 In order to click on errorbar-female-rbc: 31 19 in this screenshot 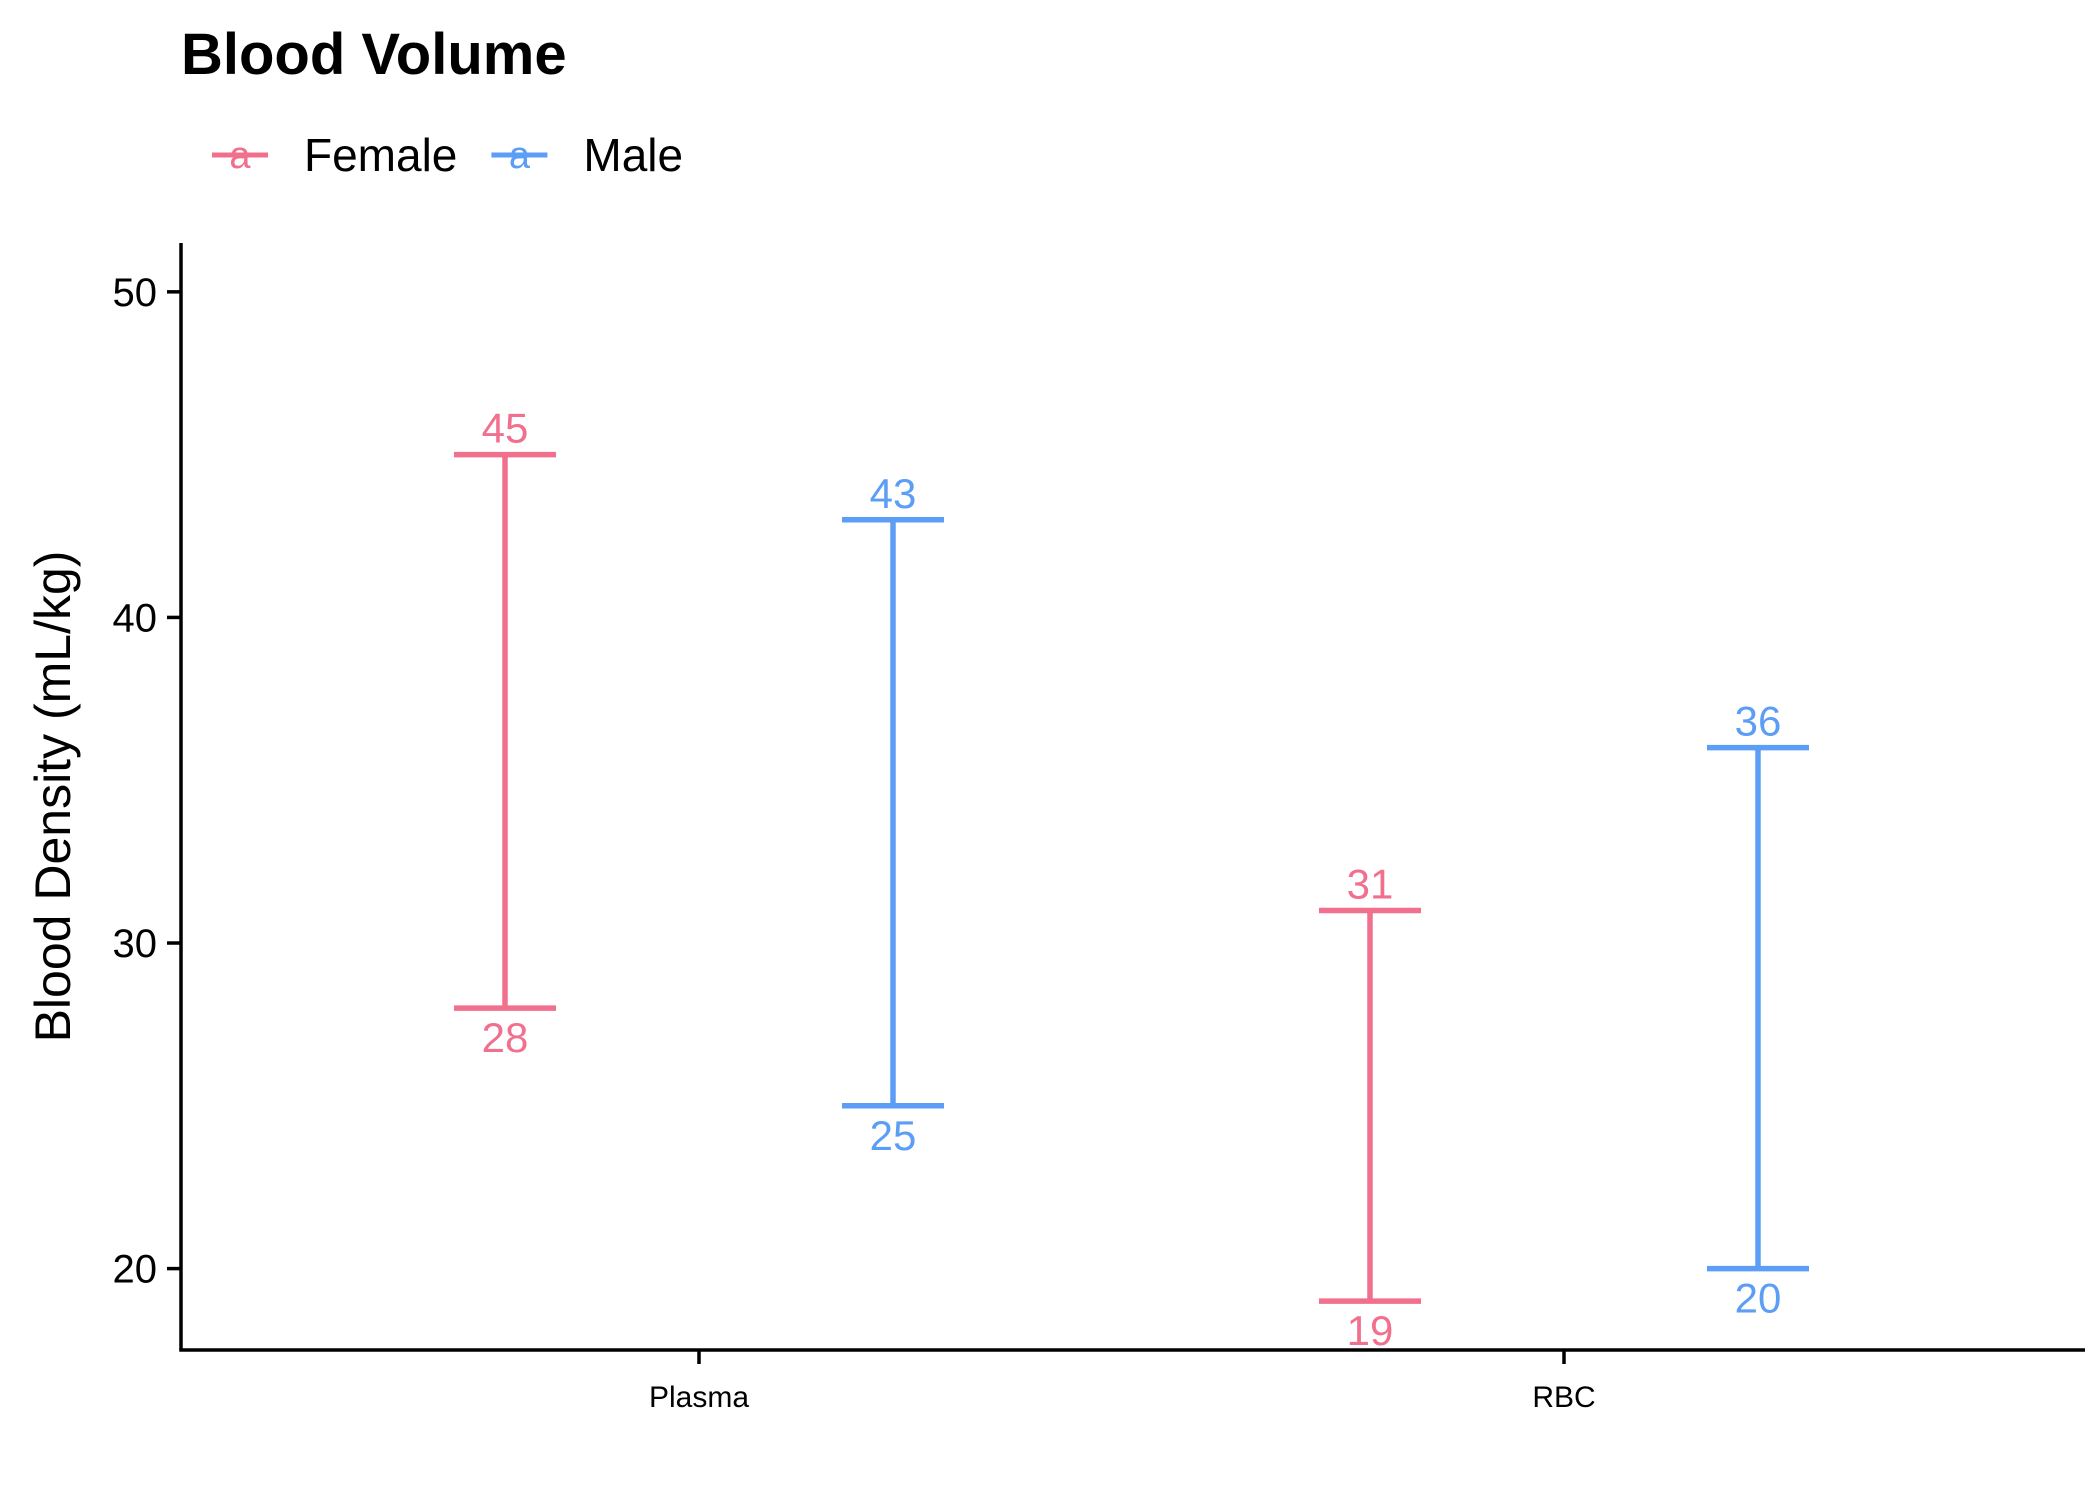, I will do `click(1370, 1107)`.